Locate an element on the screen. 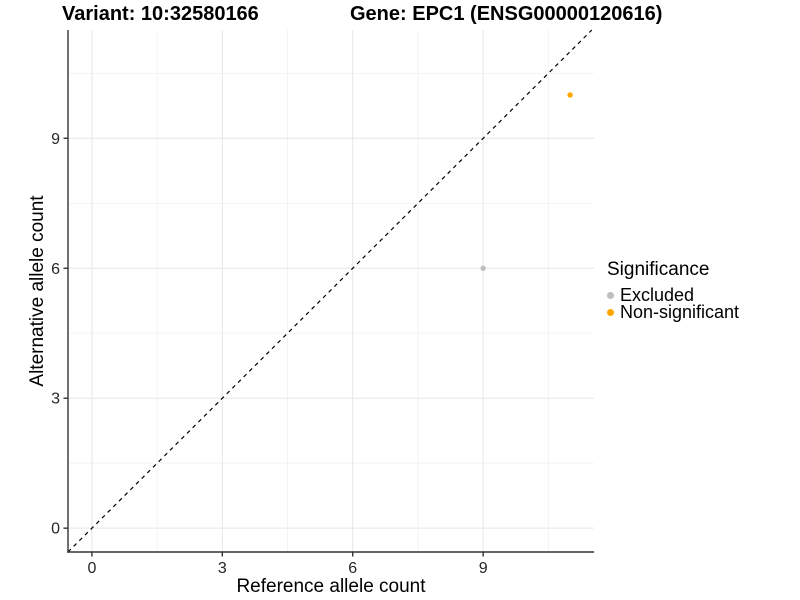 This screenshot has width=800, height=600. legend-item-excluded: Excluded is located at coordinates (673, 295).